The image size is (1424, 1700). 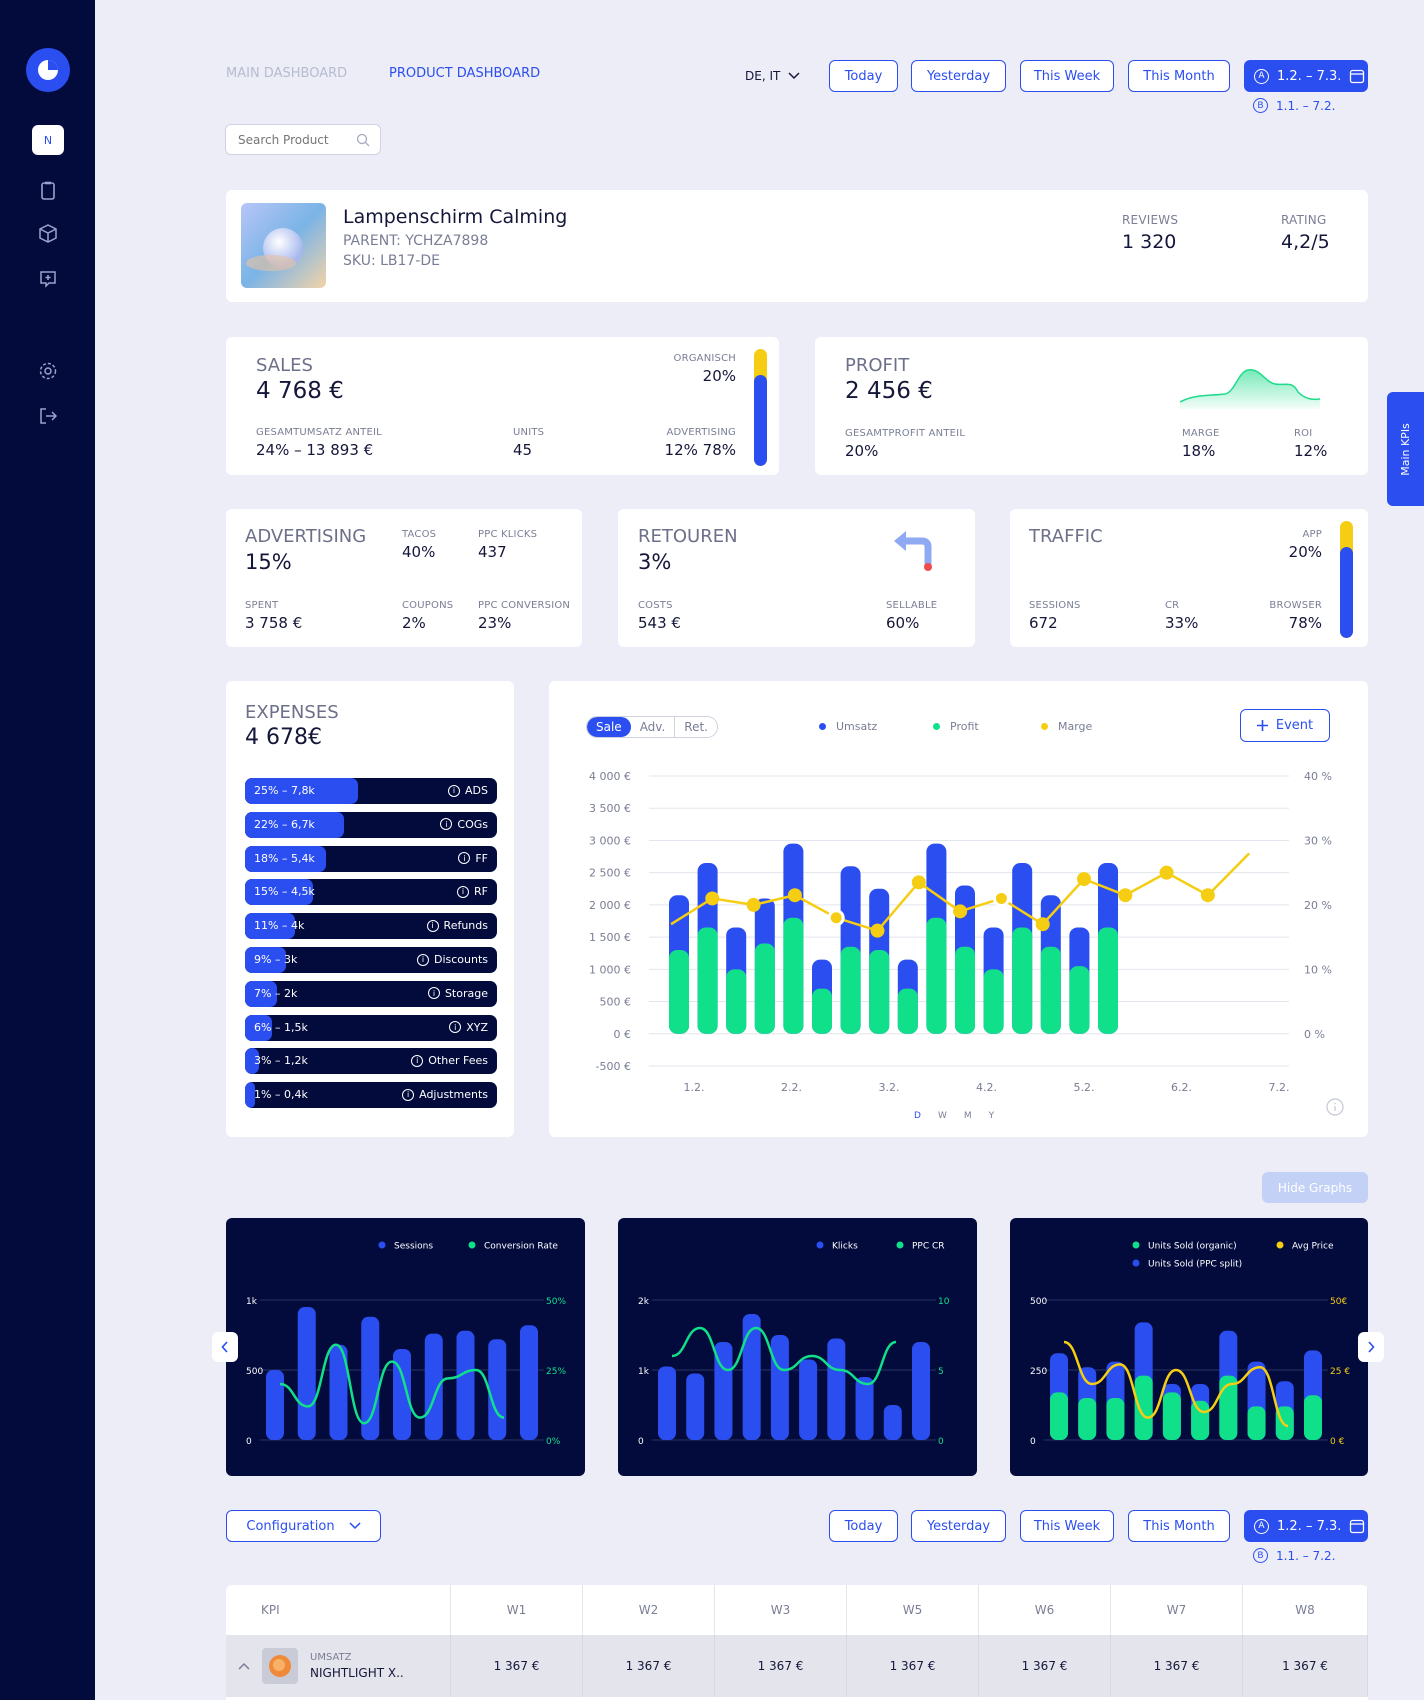 What do you see at coordinates (371, 1095) in the screenshot?
I see `expense-row: 1% – 0,4k i Adjustments` at bounding box center [371, 1095].